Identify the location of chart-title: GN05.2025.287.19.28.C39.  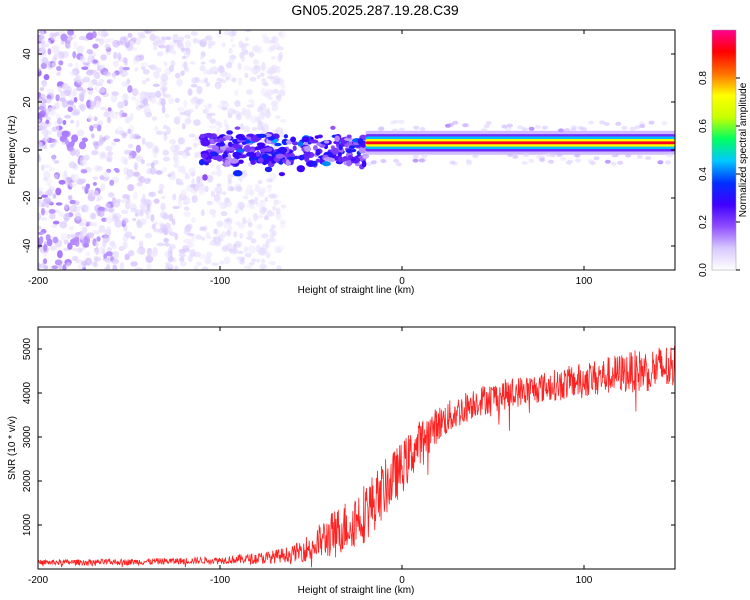
(375, 10).